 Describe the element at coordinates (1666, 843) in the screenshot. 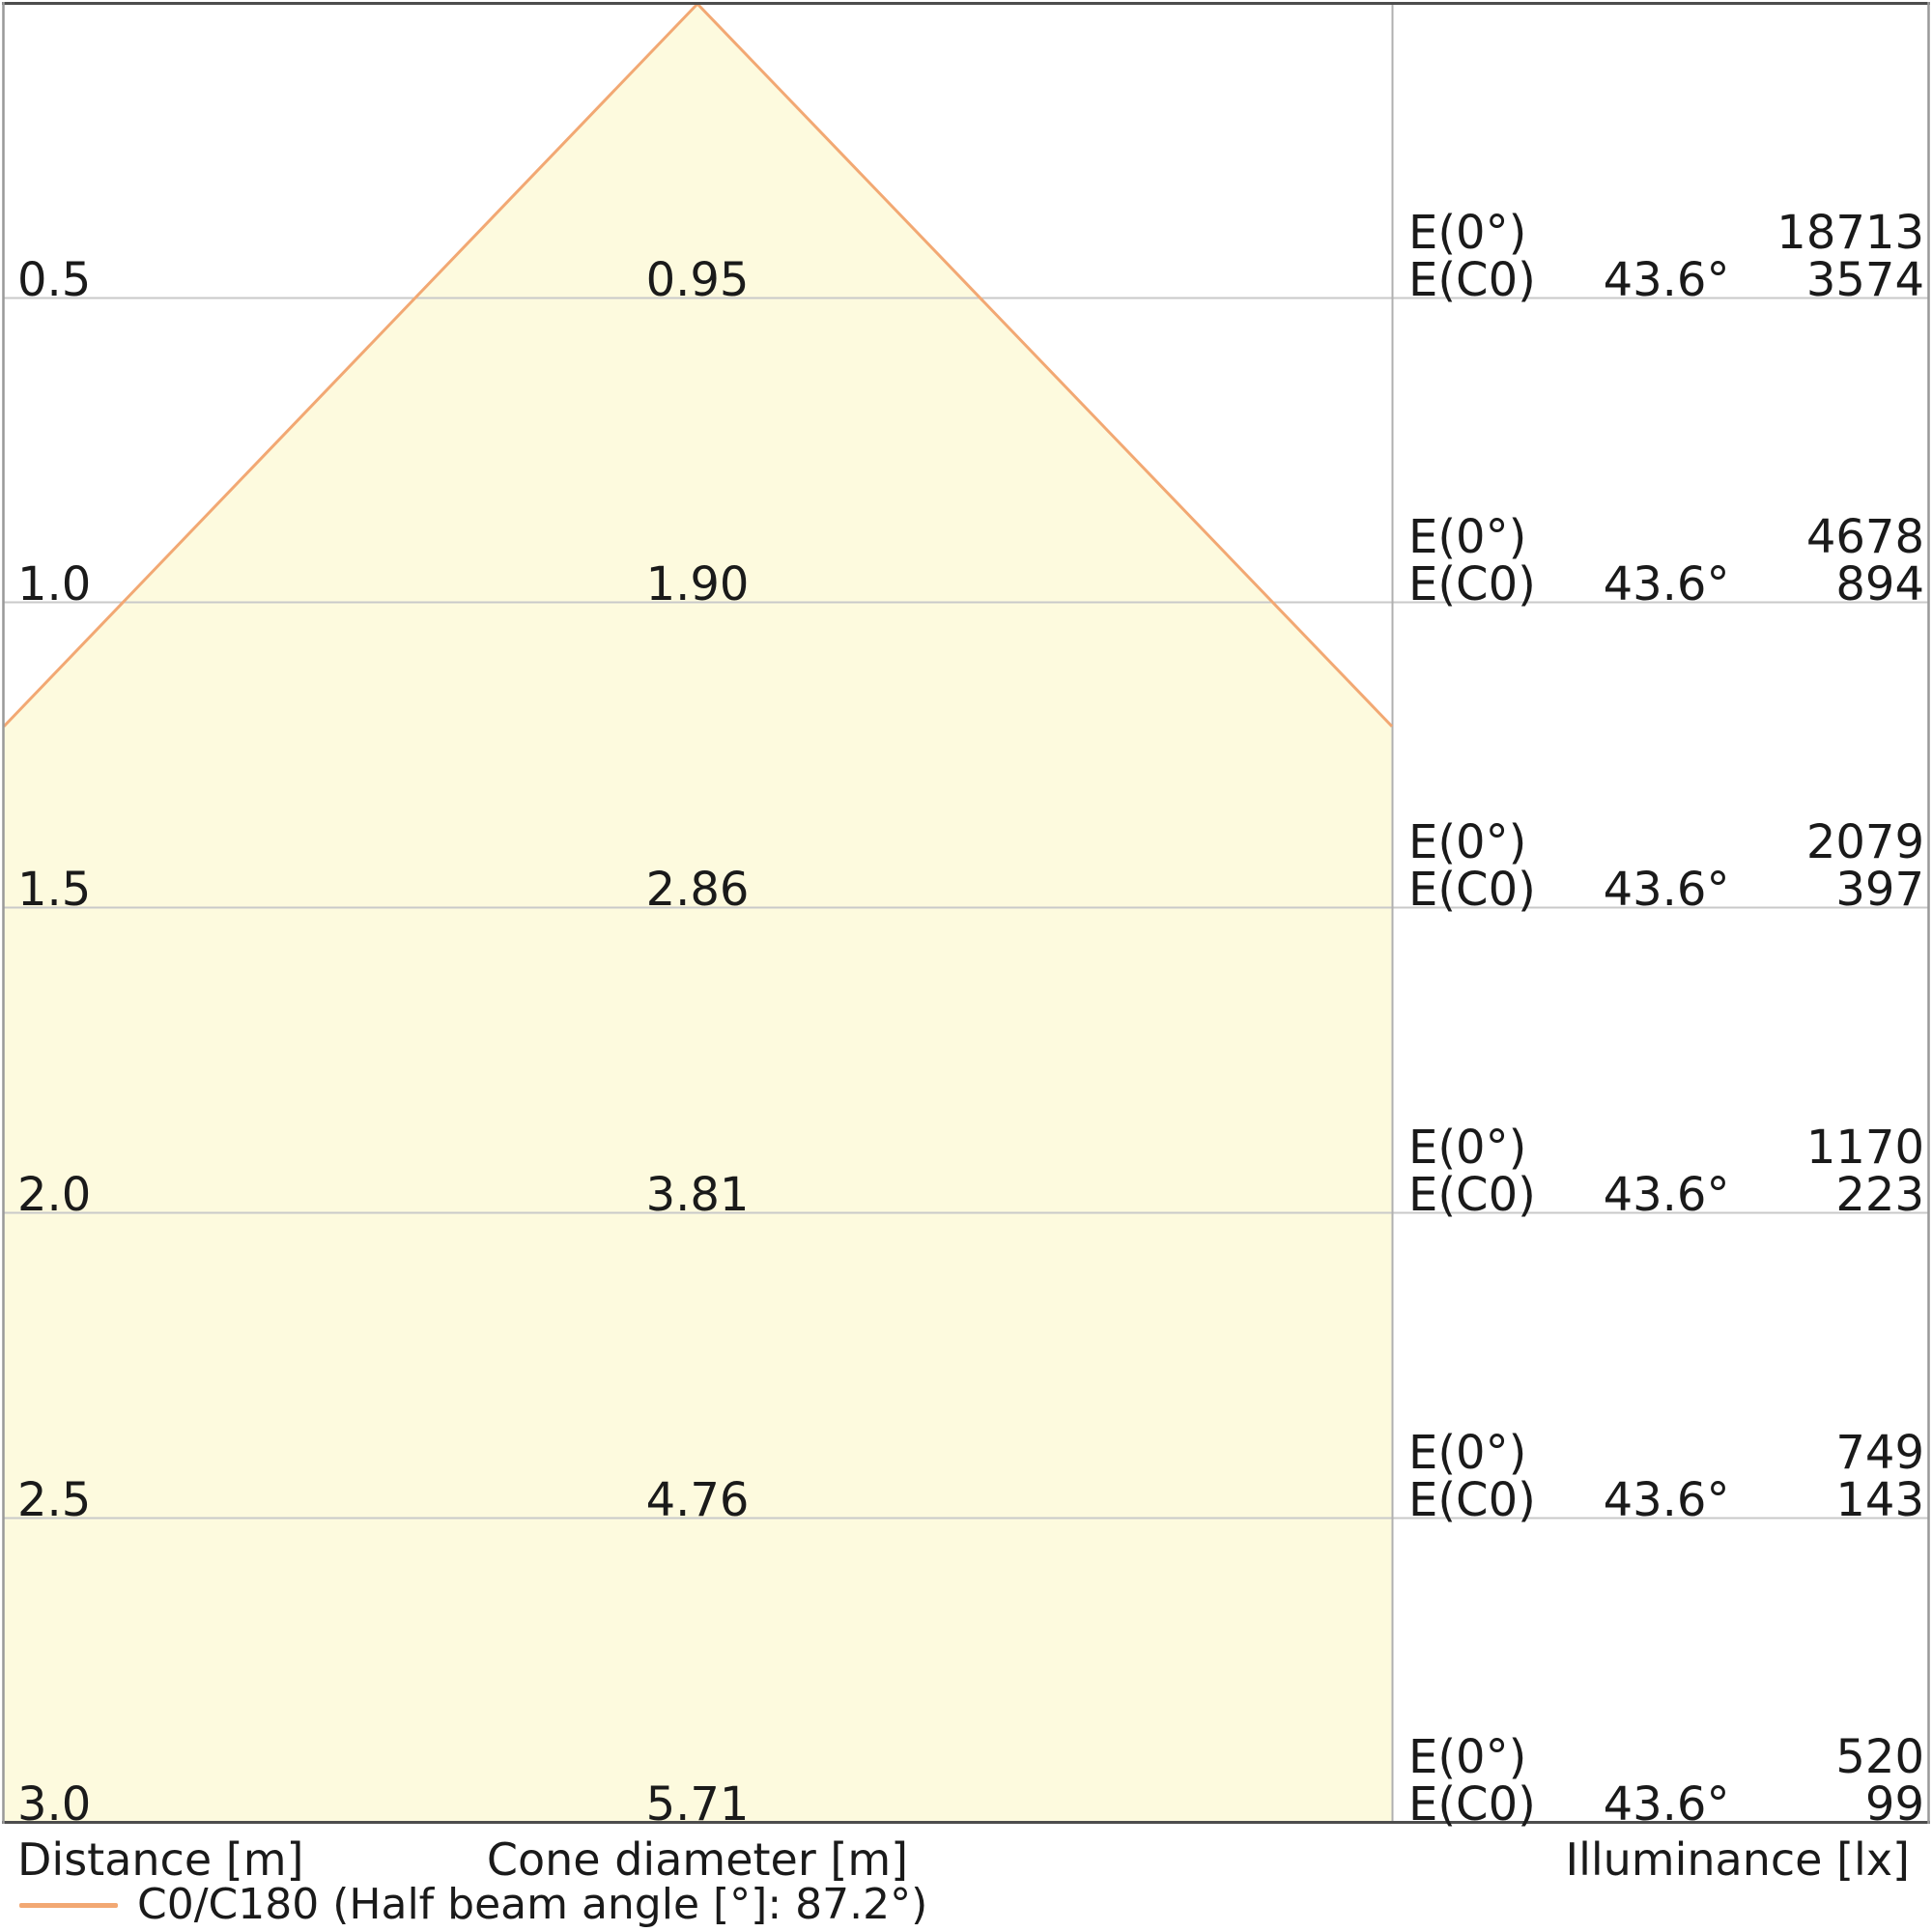

I see `e0-line: E(0°) 2079` at that location.